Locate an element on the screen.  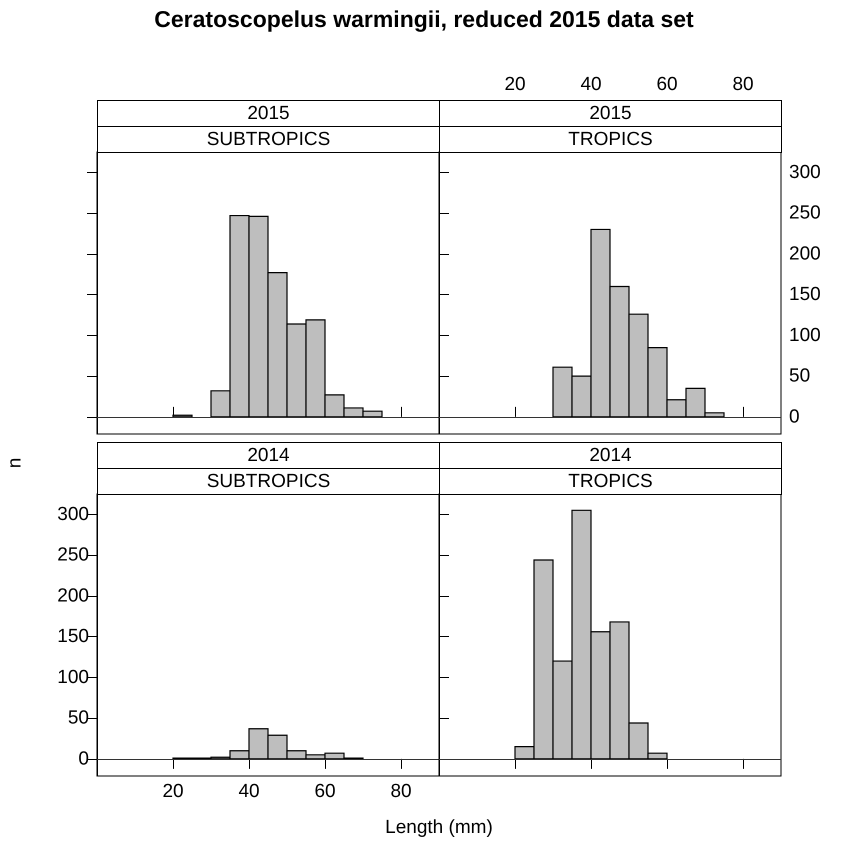
x-axis-title: Length (mm) is located at coordinates (439, 828).